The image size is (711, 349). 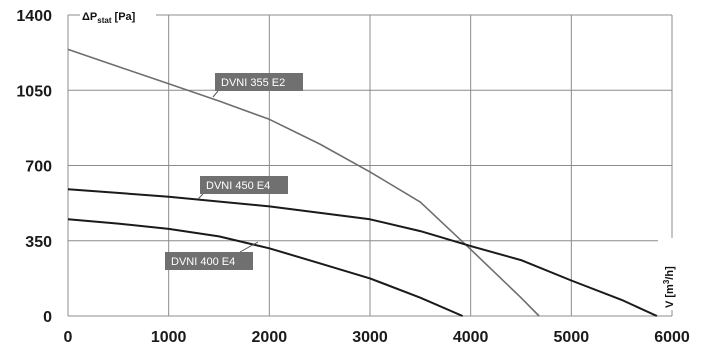 I want to click on x-tick-label: 1000, so click(x=169, y=337).